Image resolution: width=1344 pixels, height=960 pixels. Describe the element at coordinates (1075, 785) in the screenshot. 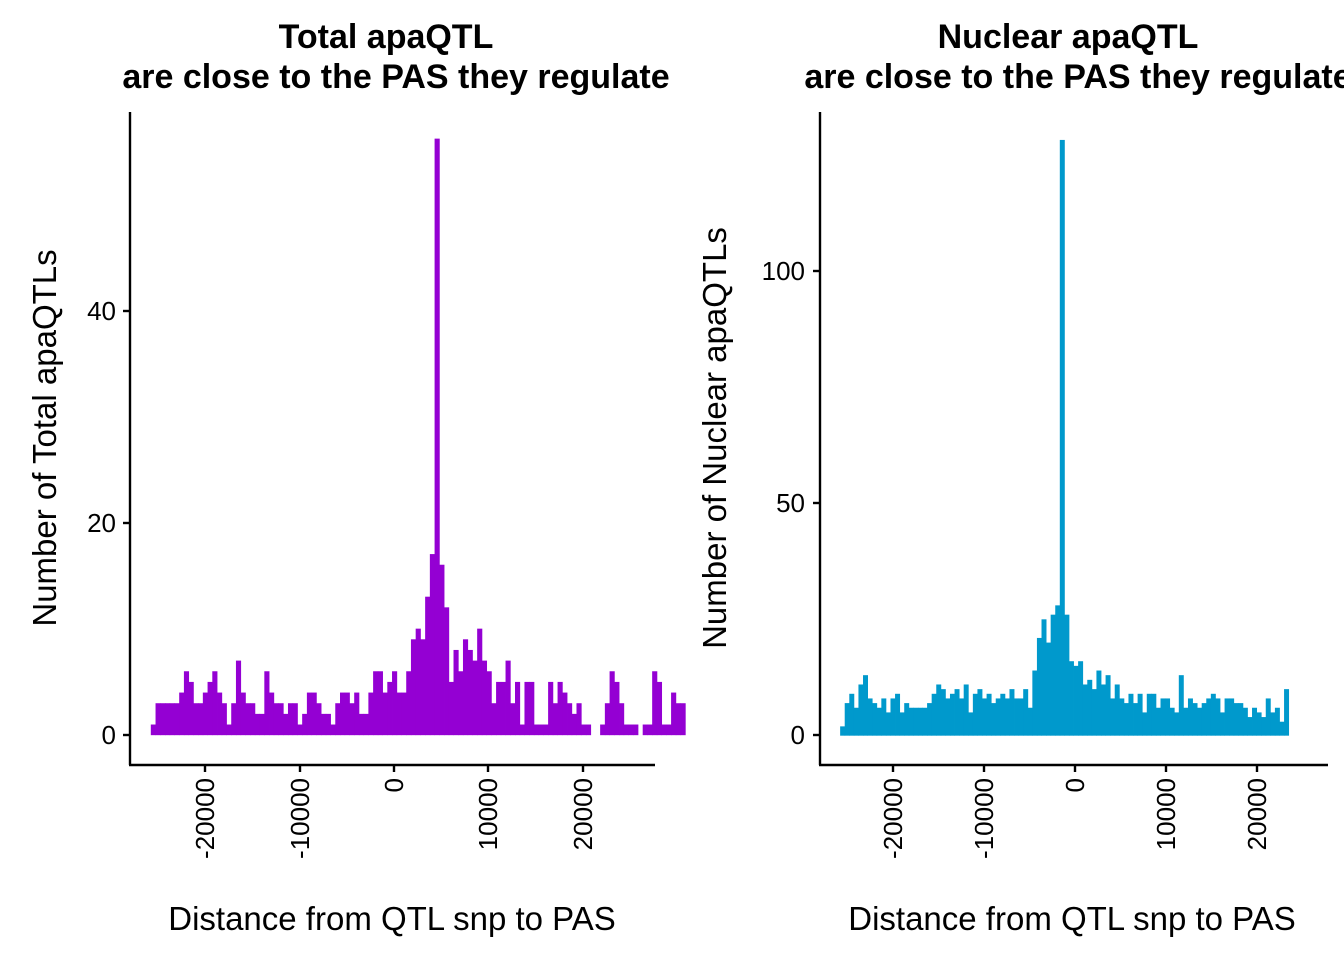

I see `nuclear-x-tick-label: 0` at that location.